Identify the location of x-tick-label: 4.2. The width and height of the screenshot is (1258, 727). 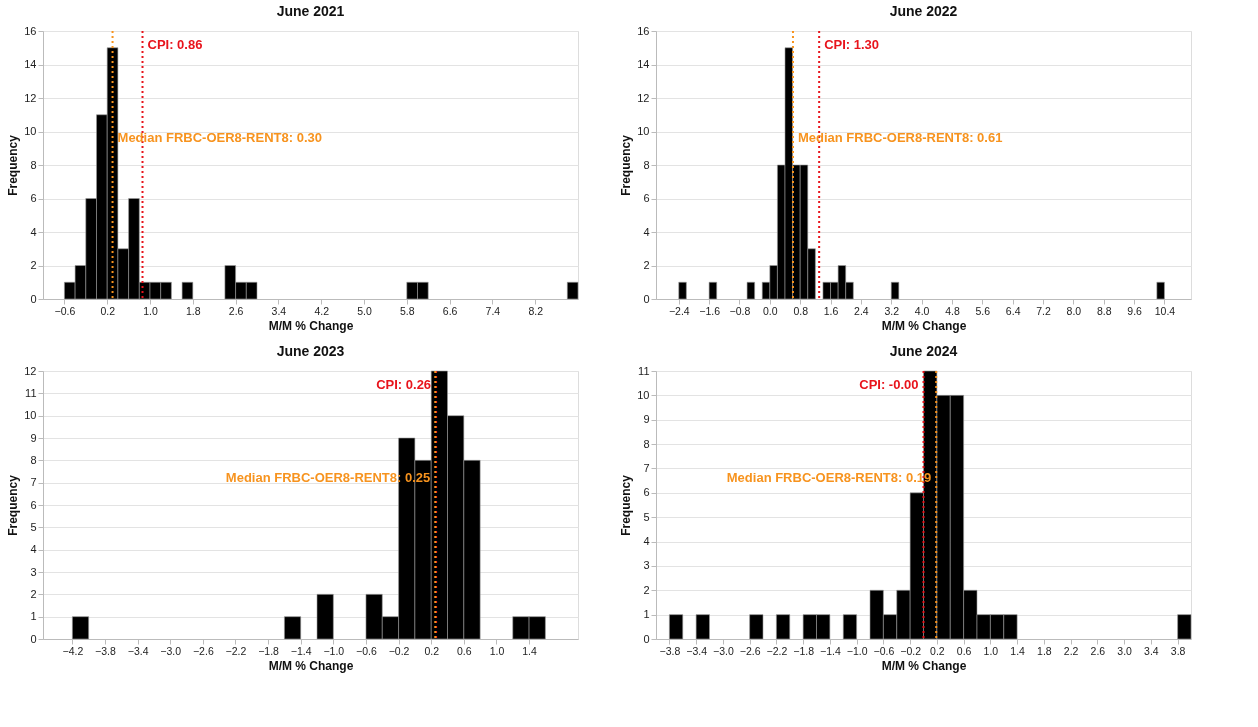
(322, 310).